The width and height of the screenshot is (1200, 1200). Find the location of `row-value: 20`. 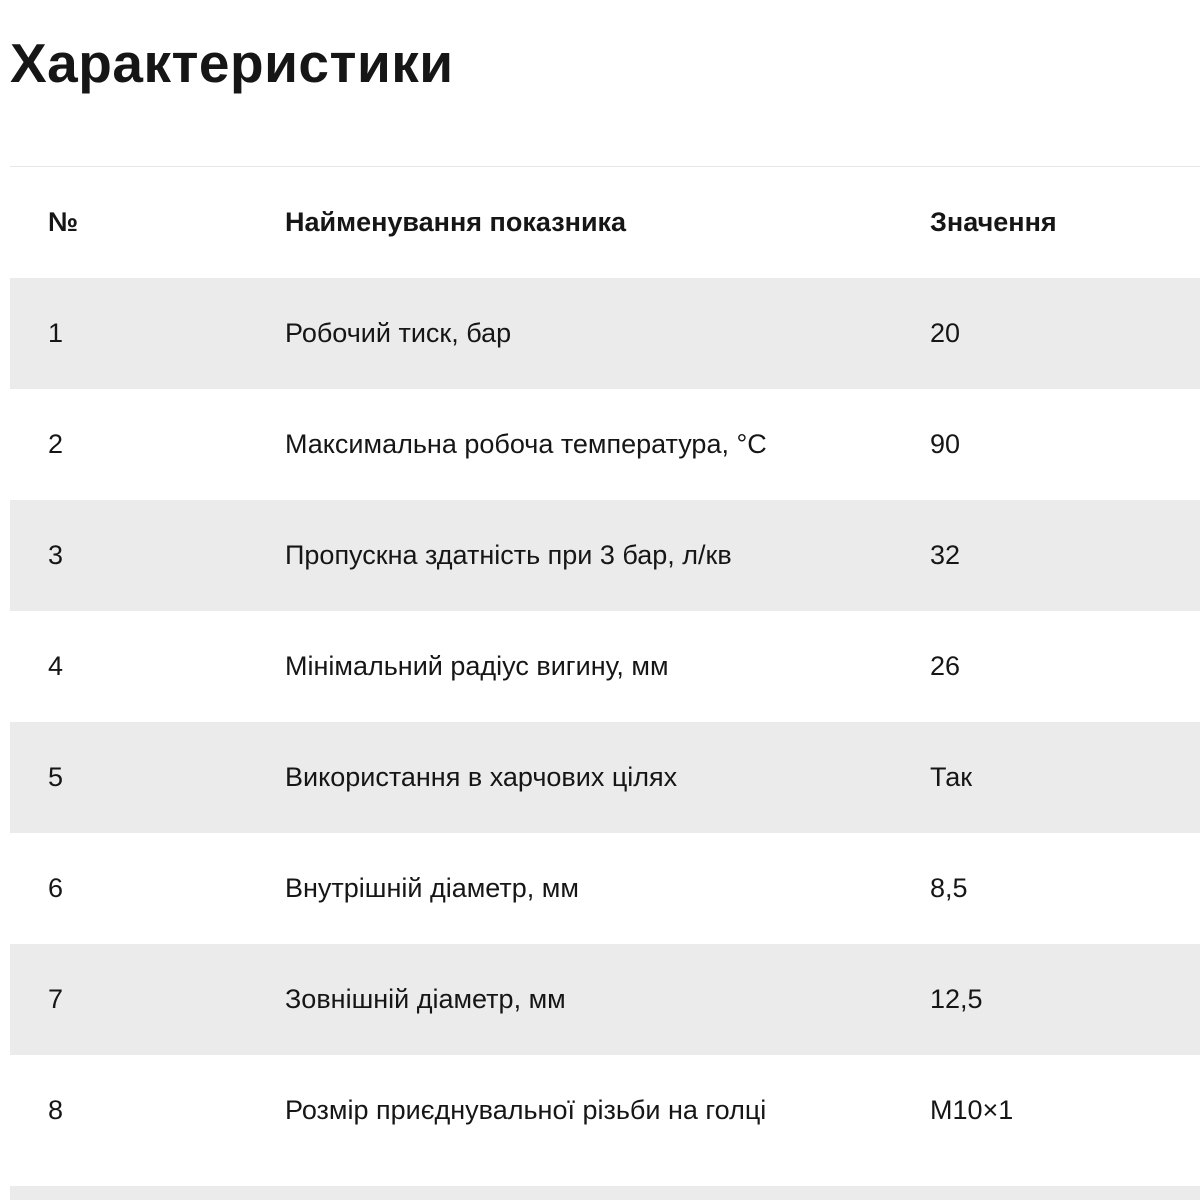

row-value: 20 is located at coordinates (945, 333).